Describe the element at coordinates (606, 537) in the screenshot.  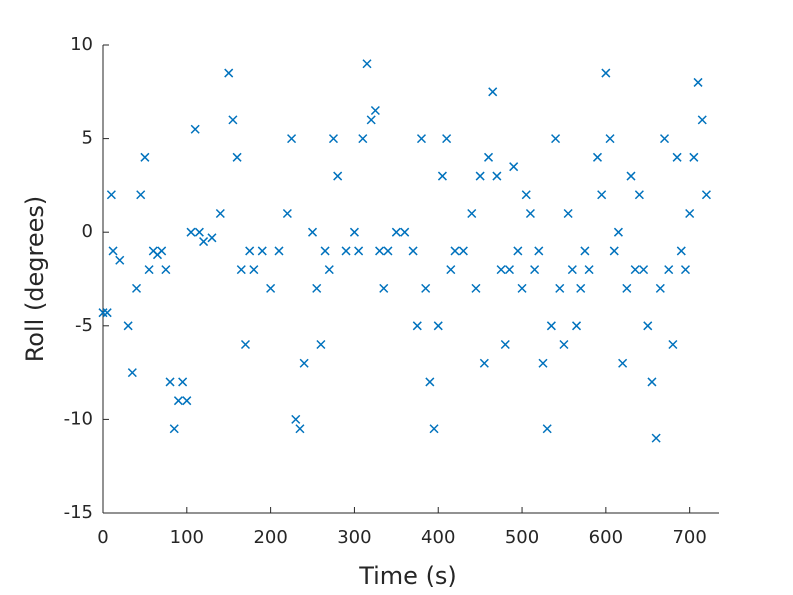
I see `x-tick-label: 600` at that location.